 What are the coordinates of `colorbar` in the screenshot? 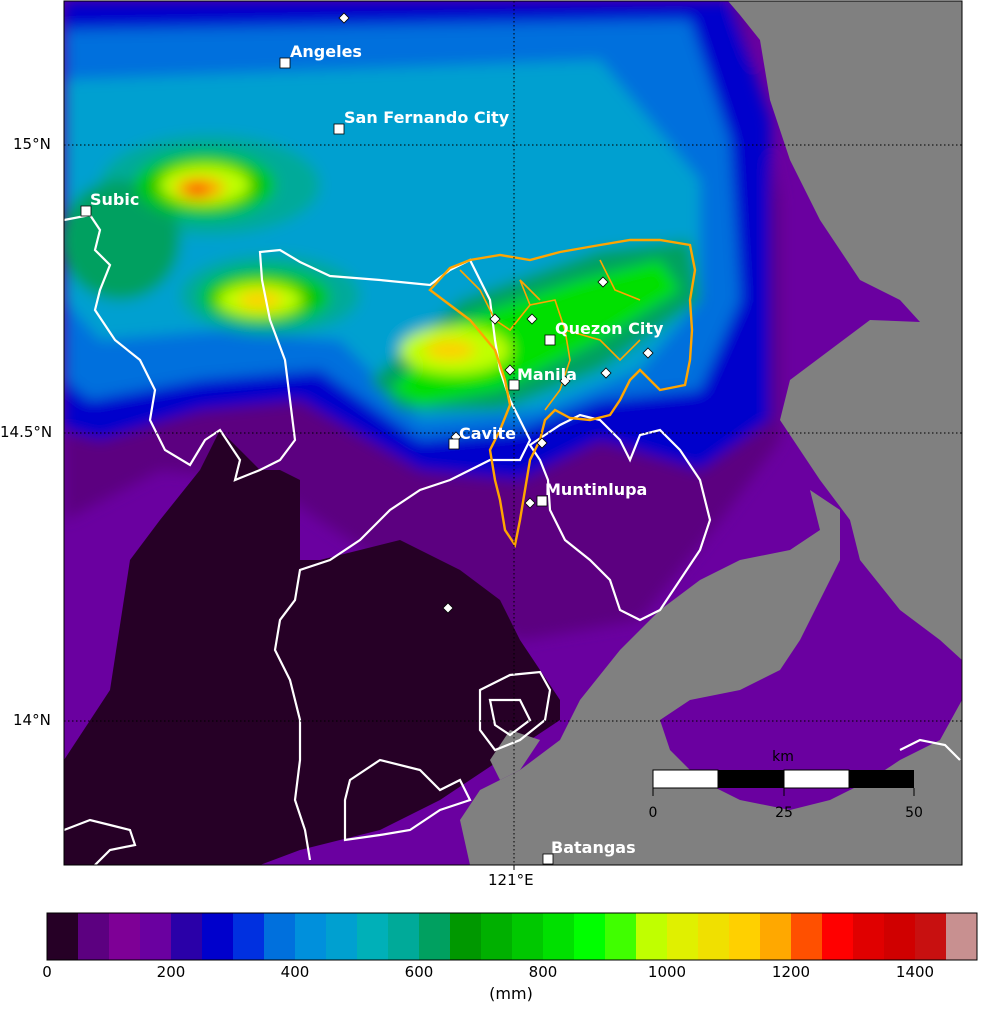 It's located at (512, 936).